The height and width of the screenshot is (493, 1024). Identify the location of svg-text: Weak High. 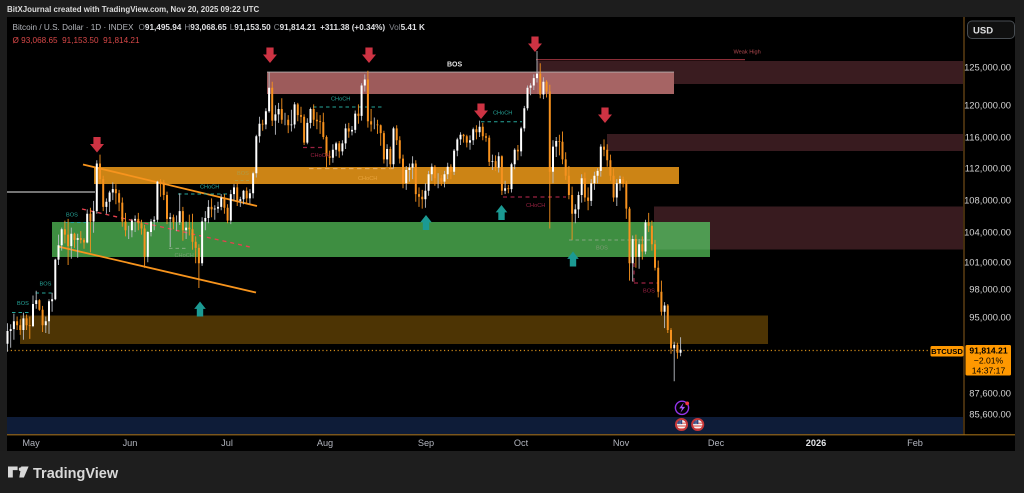
(747, 53).